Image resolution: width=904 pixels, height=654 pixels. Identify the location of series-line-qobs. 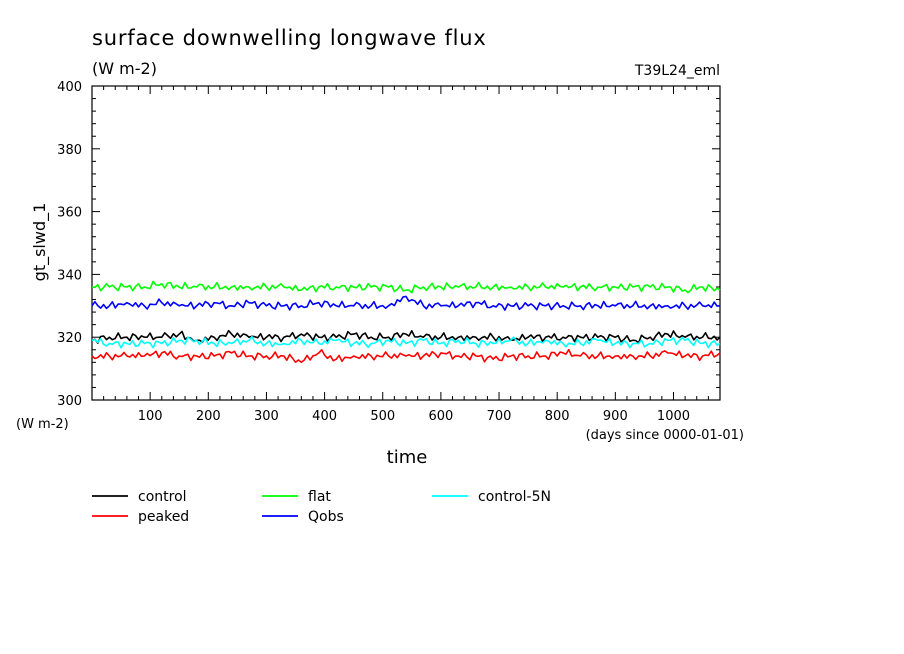
(406, 303).